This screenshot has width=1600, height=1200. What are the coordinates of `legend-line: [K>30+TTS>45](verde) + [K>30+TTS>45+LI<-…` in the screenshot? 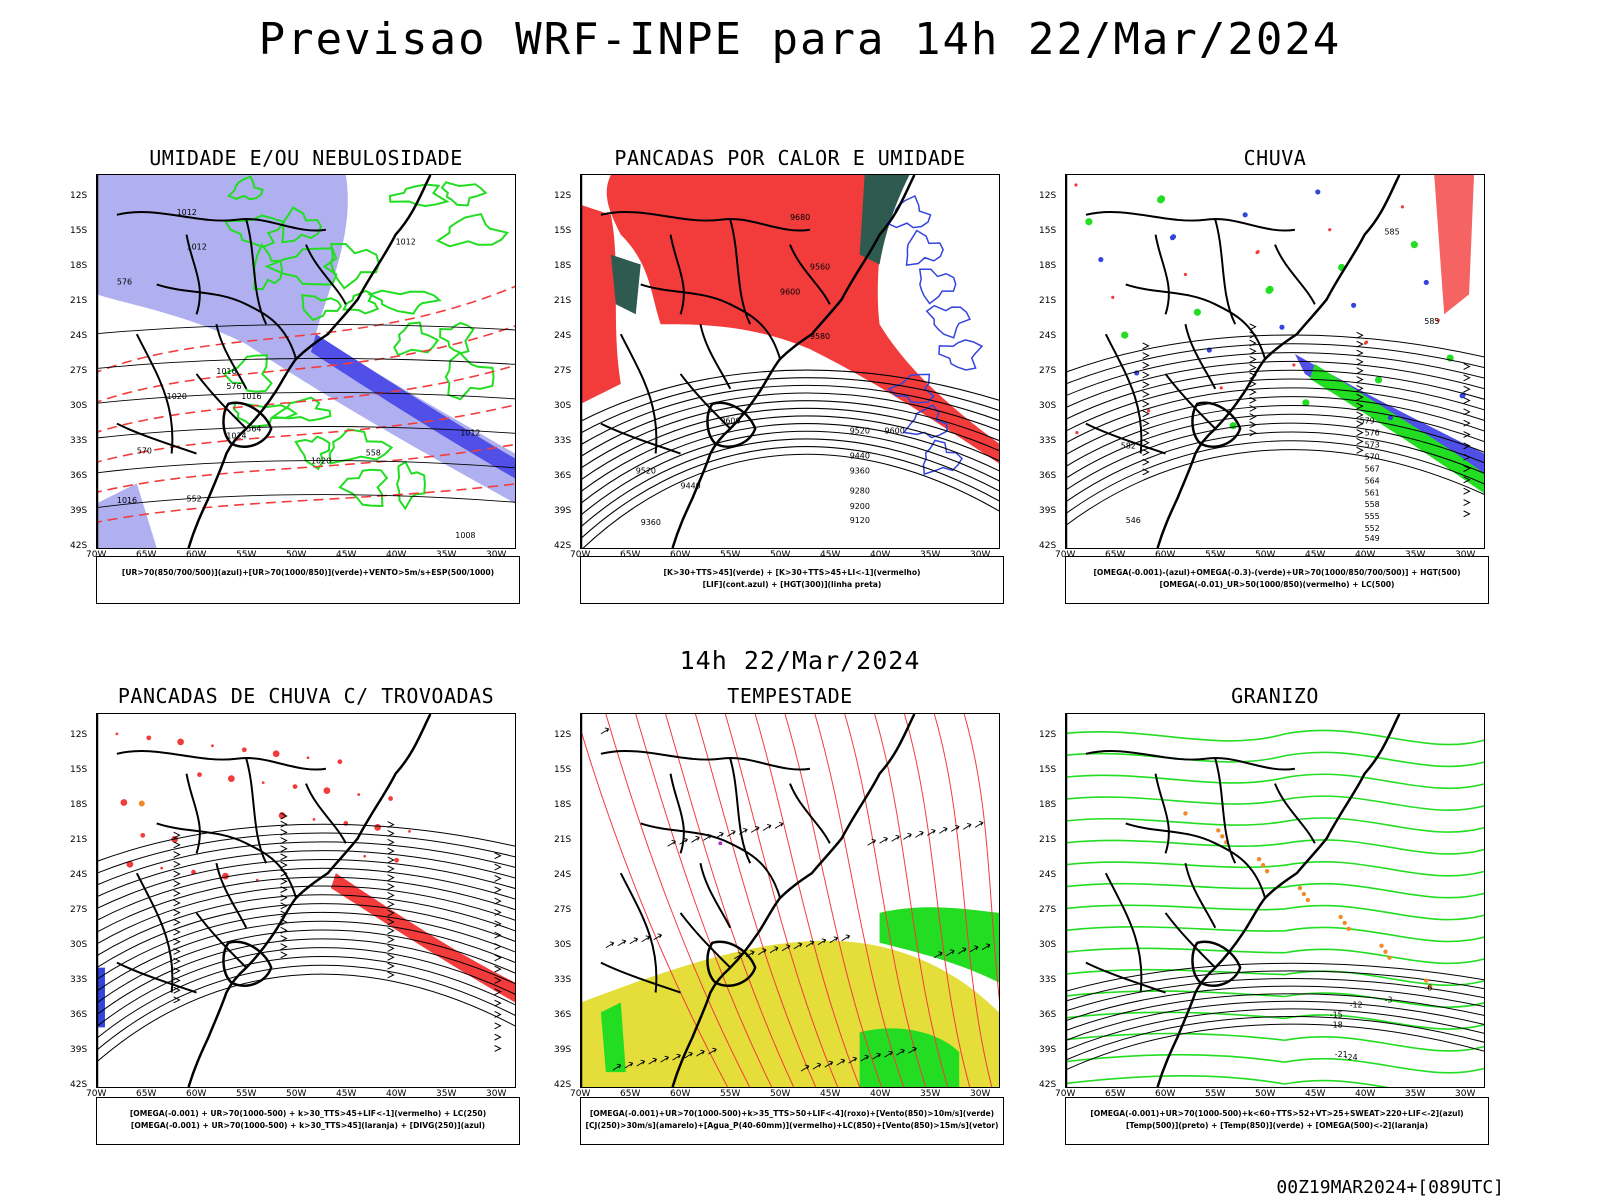 It's located at (792, 572).